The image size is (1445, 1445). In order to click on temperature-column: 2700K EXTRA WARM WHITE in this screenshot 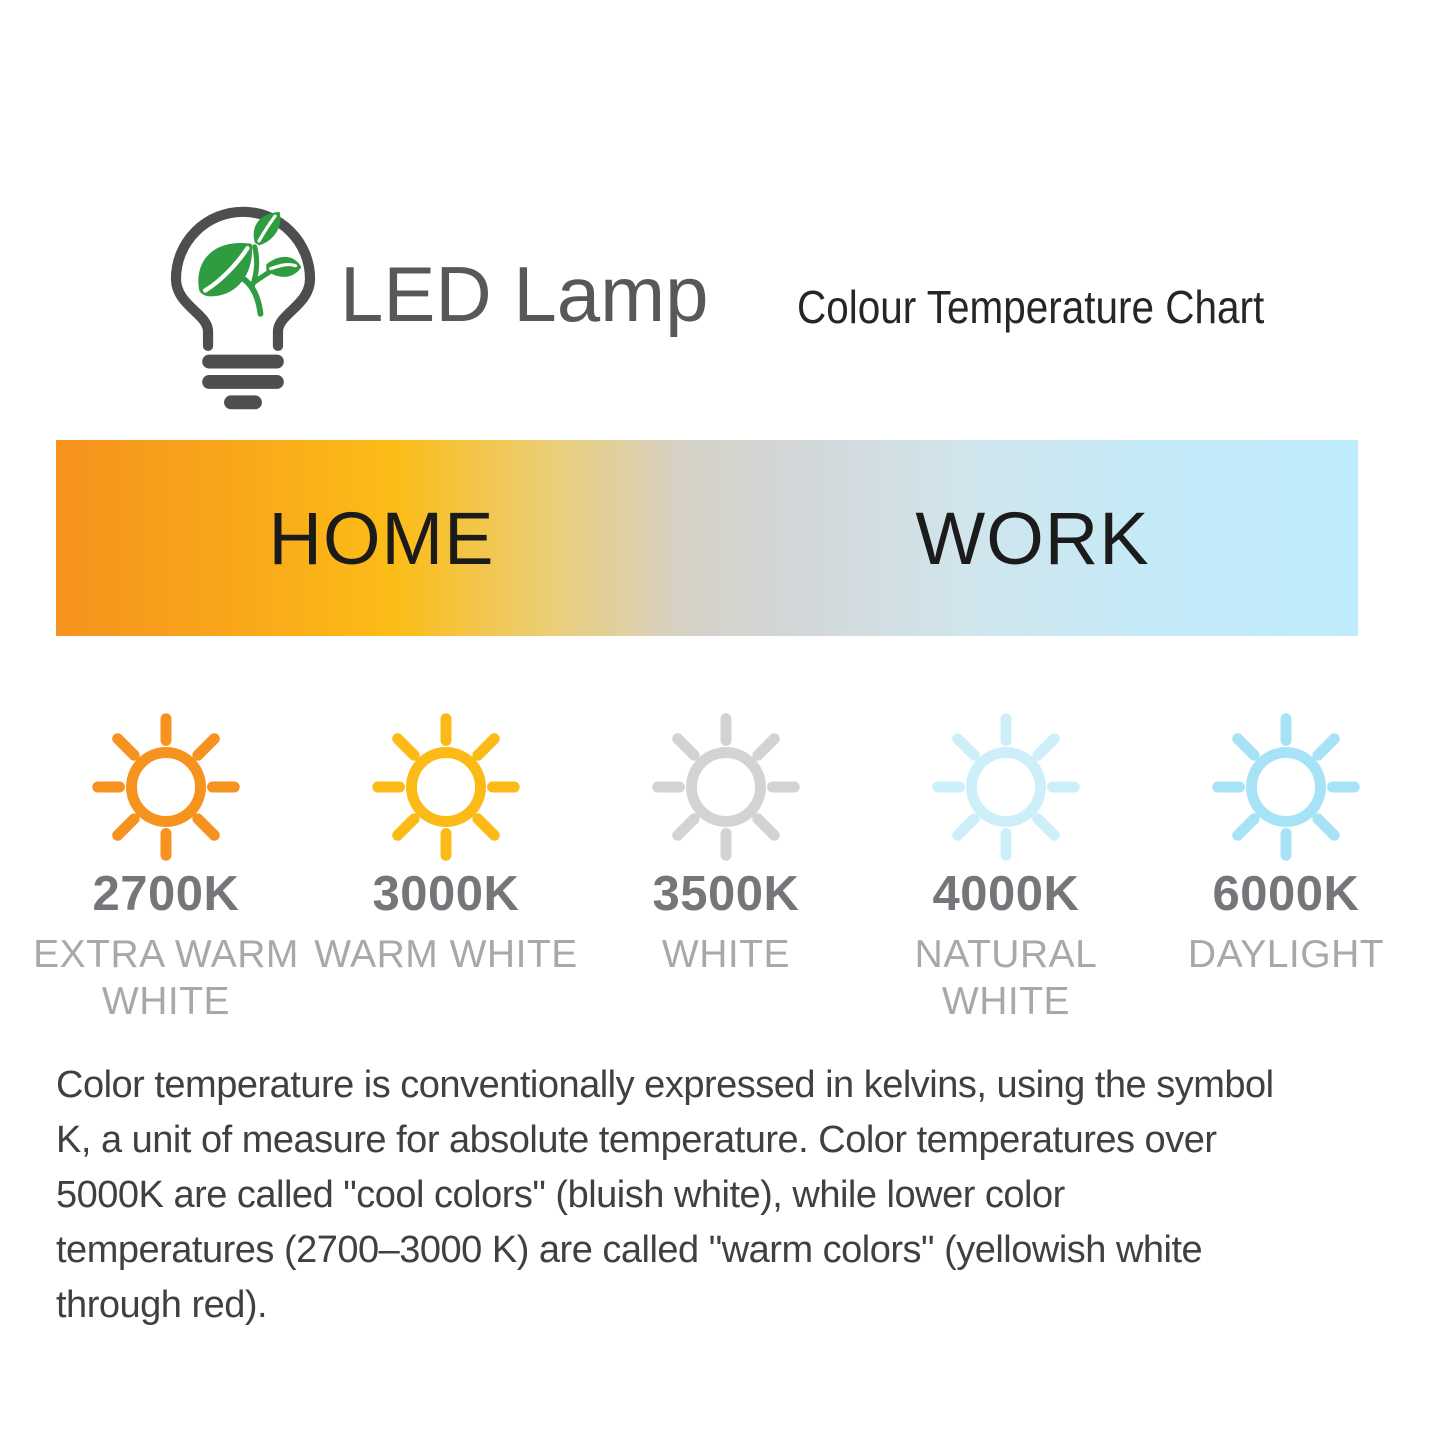, I will do `click(166, 869)`.